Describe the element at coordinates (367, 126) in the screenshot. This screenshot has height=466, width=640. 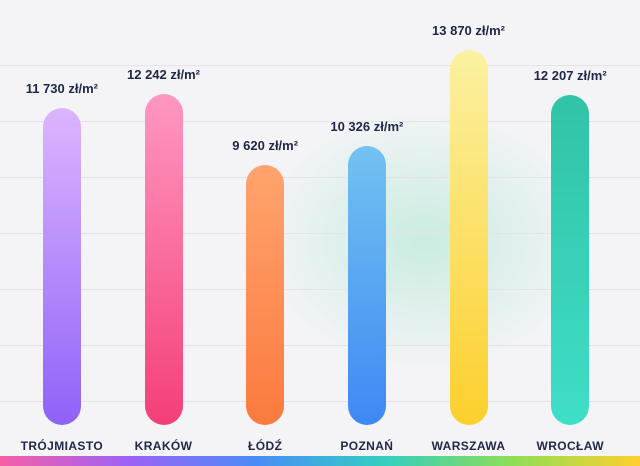
I see `bar-value-label: 10 326 zł/m²` at that location.